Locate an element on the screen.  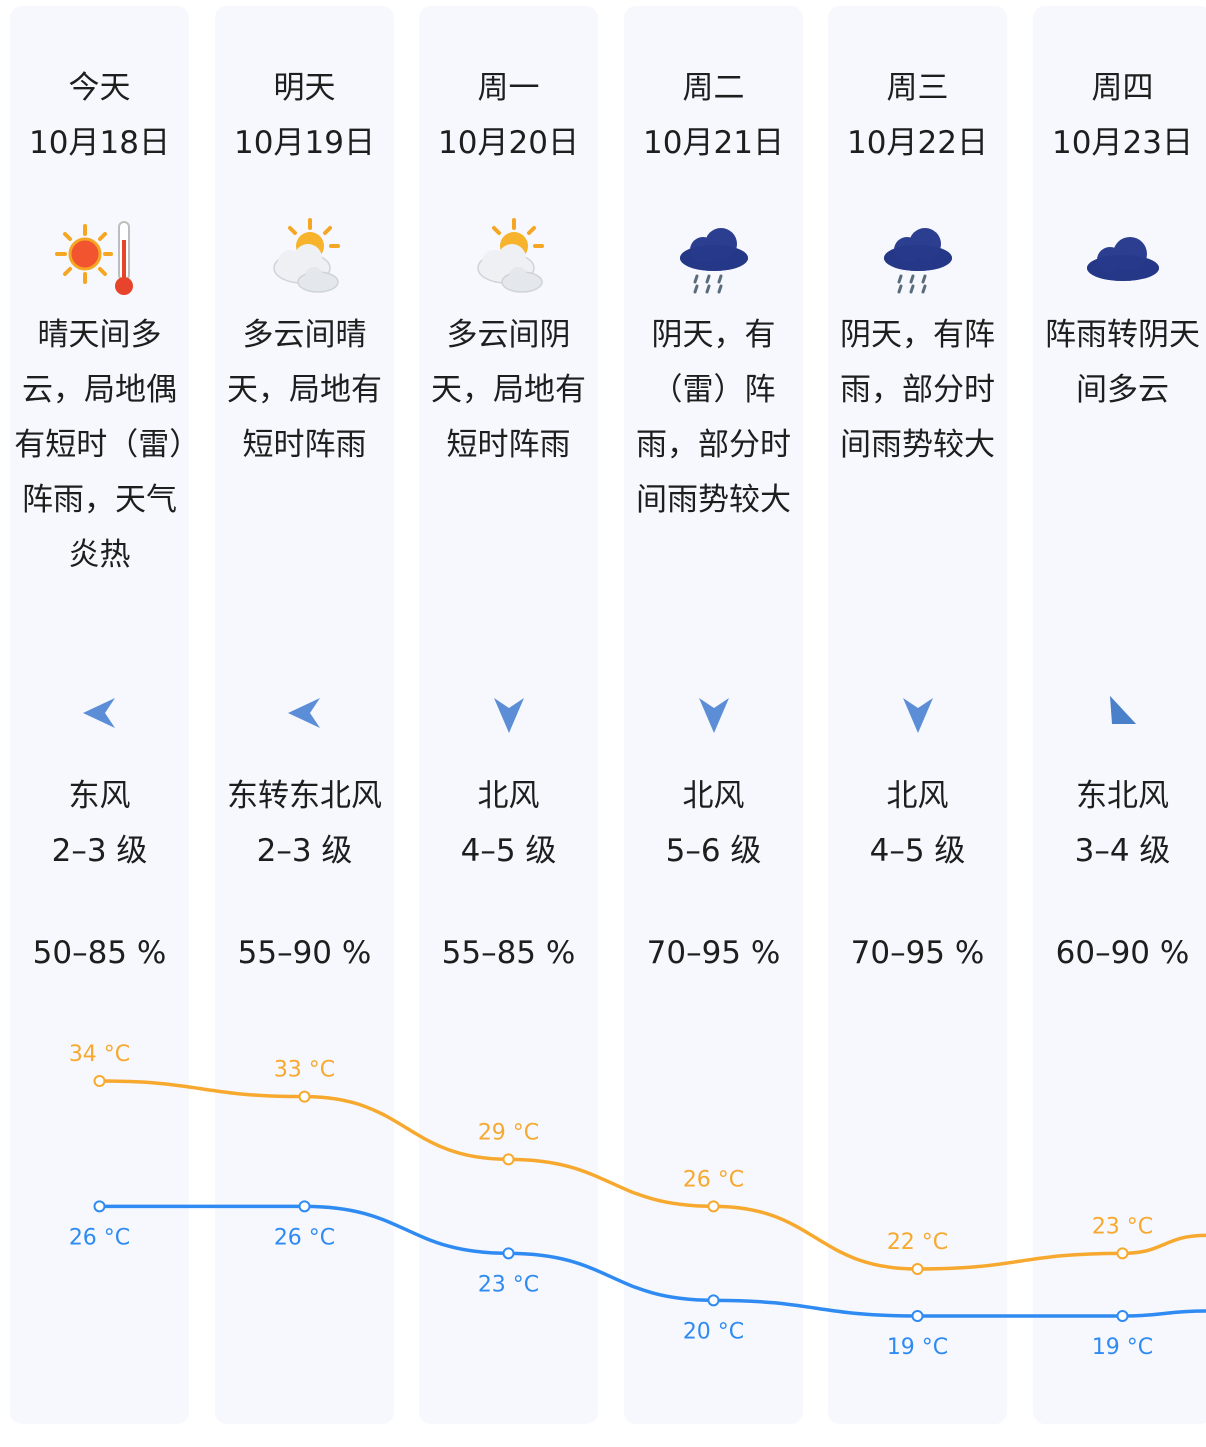
date-label: 10月23日 is located at coordinates (1122, 143).